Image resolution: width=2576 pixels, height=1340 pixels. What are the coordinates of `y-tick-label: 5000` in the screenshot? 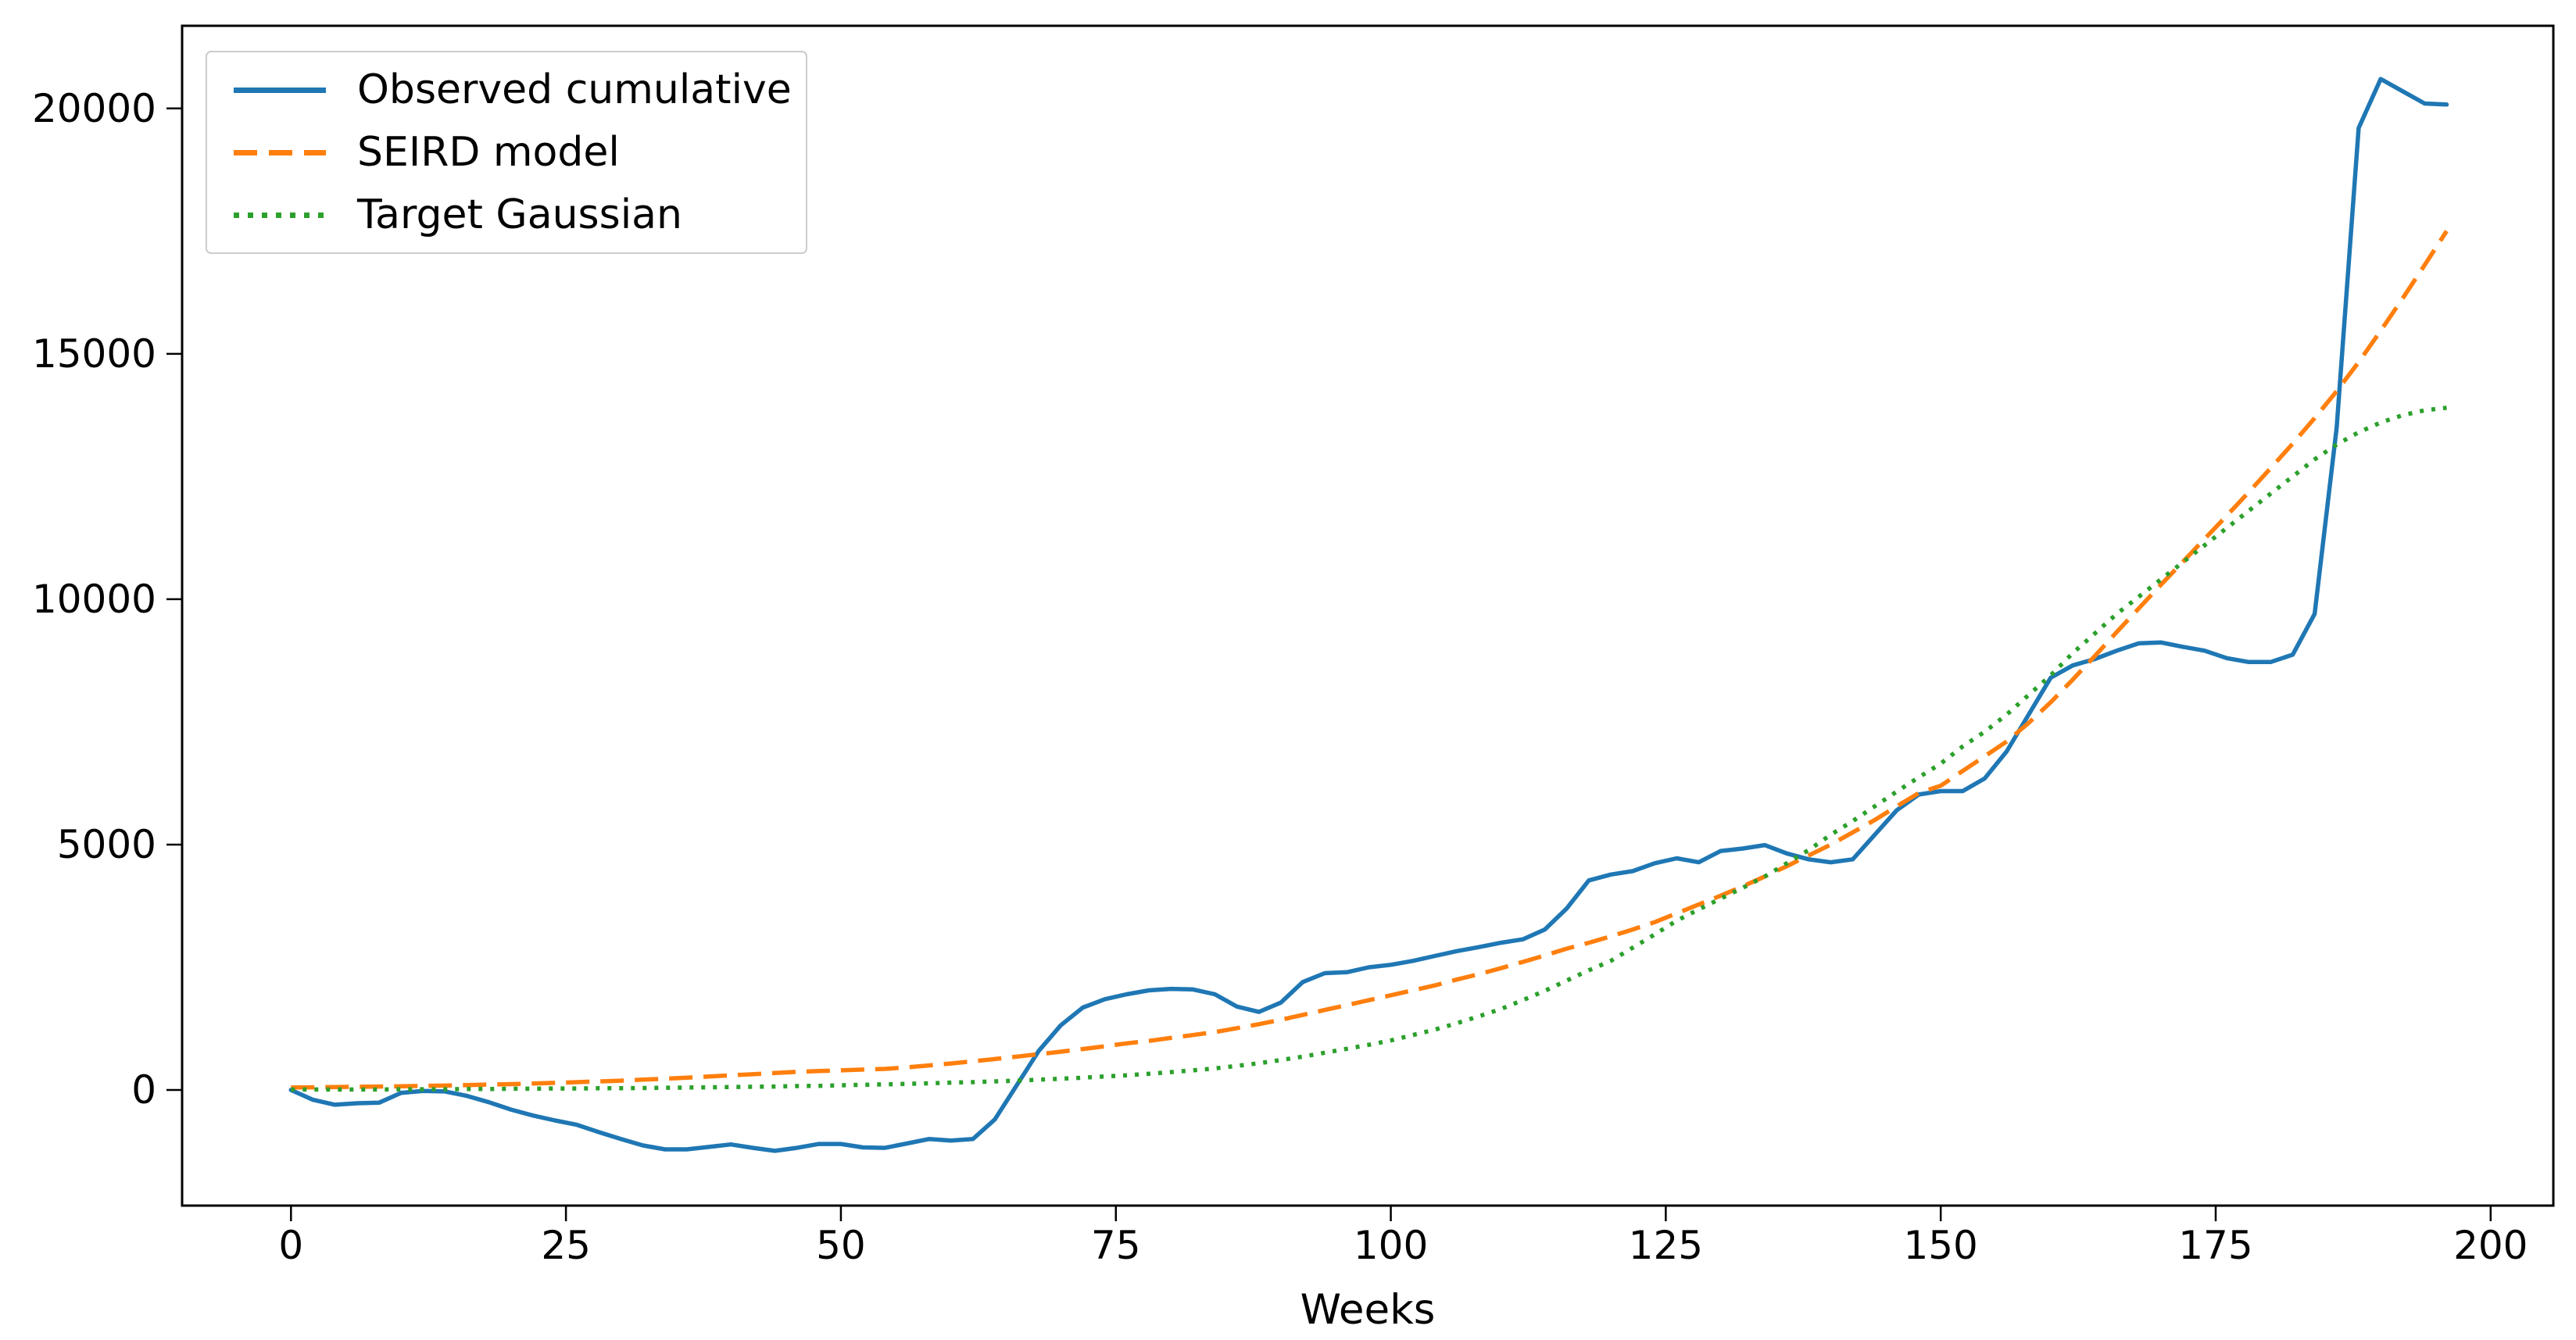 It's located at (106, 844).